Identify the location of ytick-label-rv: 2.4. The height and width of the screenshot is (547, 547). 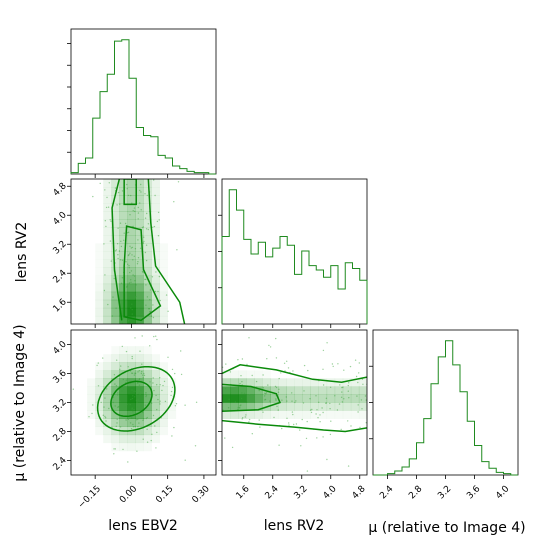
(60, 276).